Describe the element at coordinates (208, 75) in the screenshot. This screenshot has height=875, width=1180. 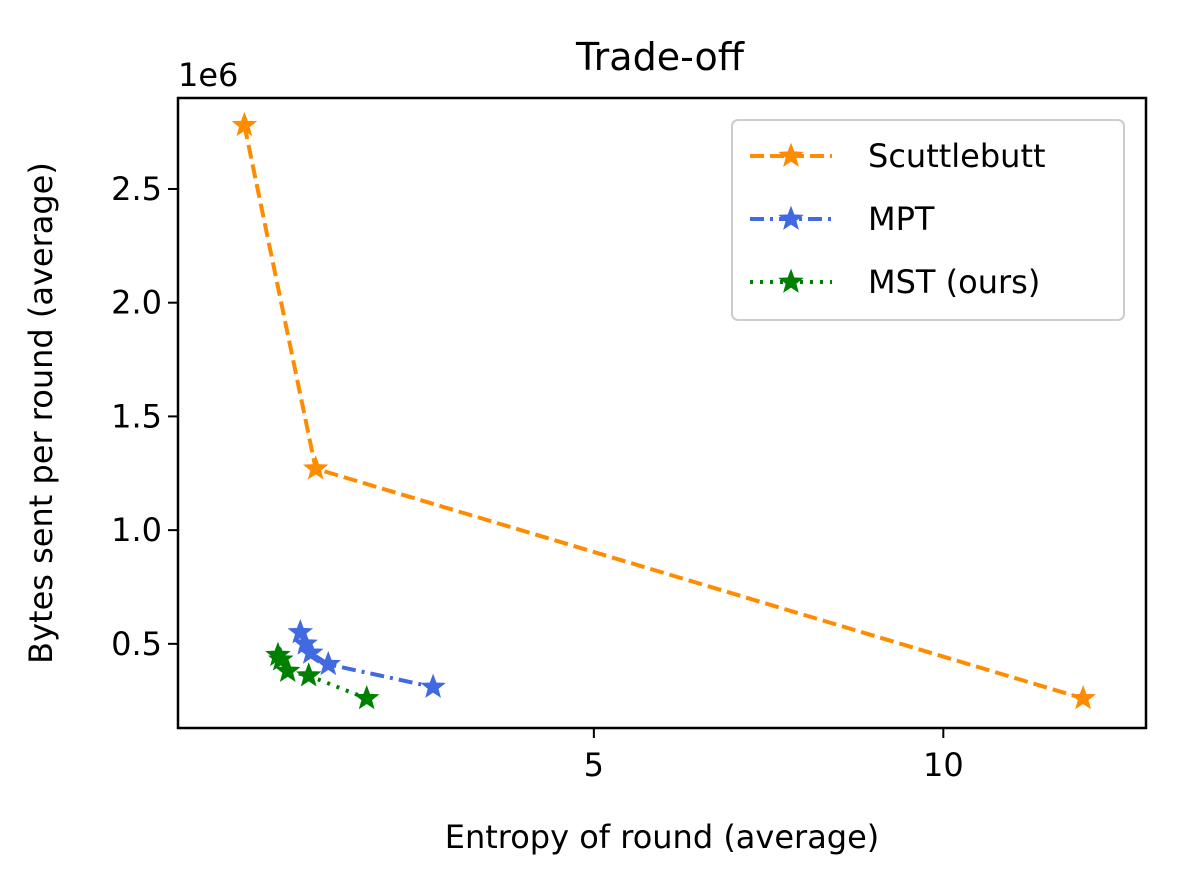
I see `y-offset-label: 1e6` at that location.